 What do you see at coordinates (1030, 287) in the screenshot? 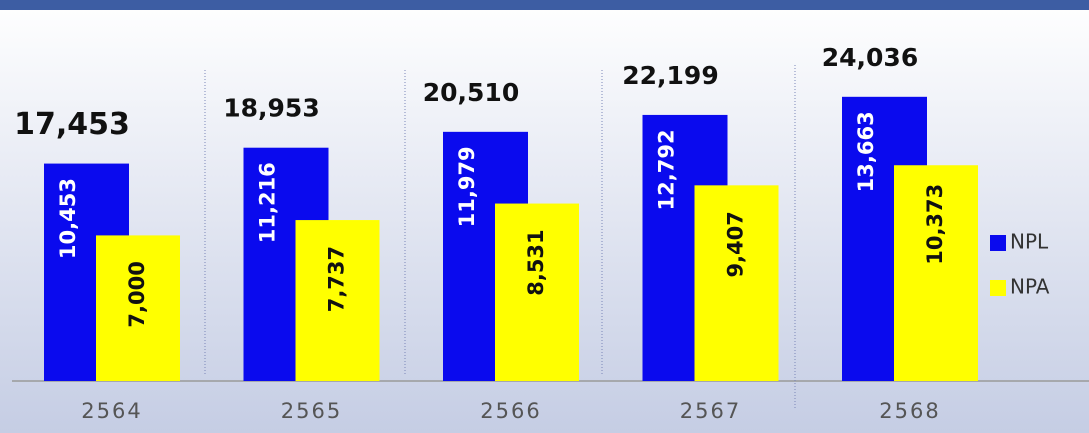
I see `legend-label: NPA` at bounding box center [1030, 287].